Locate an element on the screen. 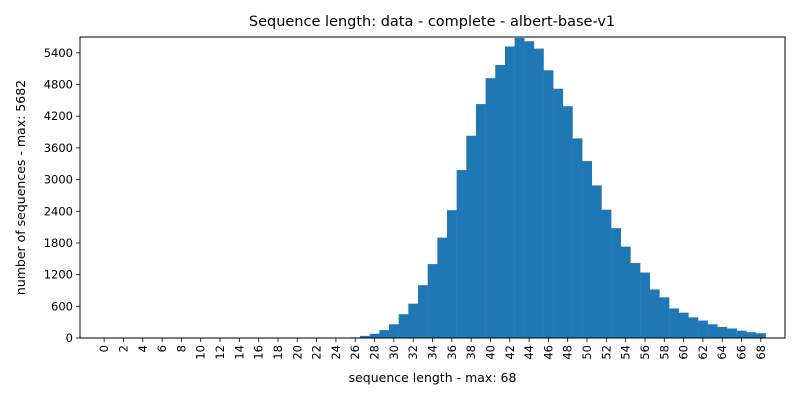 The width and height of the screenshot is (800, 400). x-tick-label: 36 is located at coordinates (452, 352).